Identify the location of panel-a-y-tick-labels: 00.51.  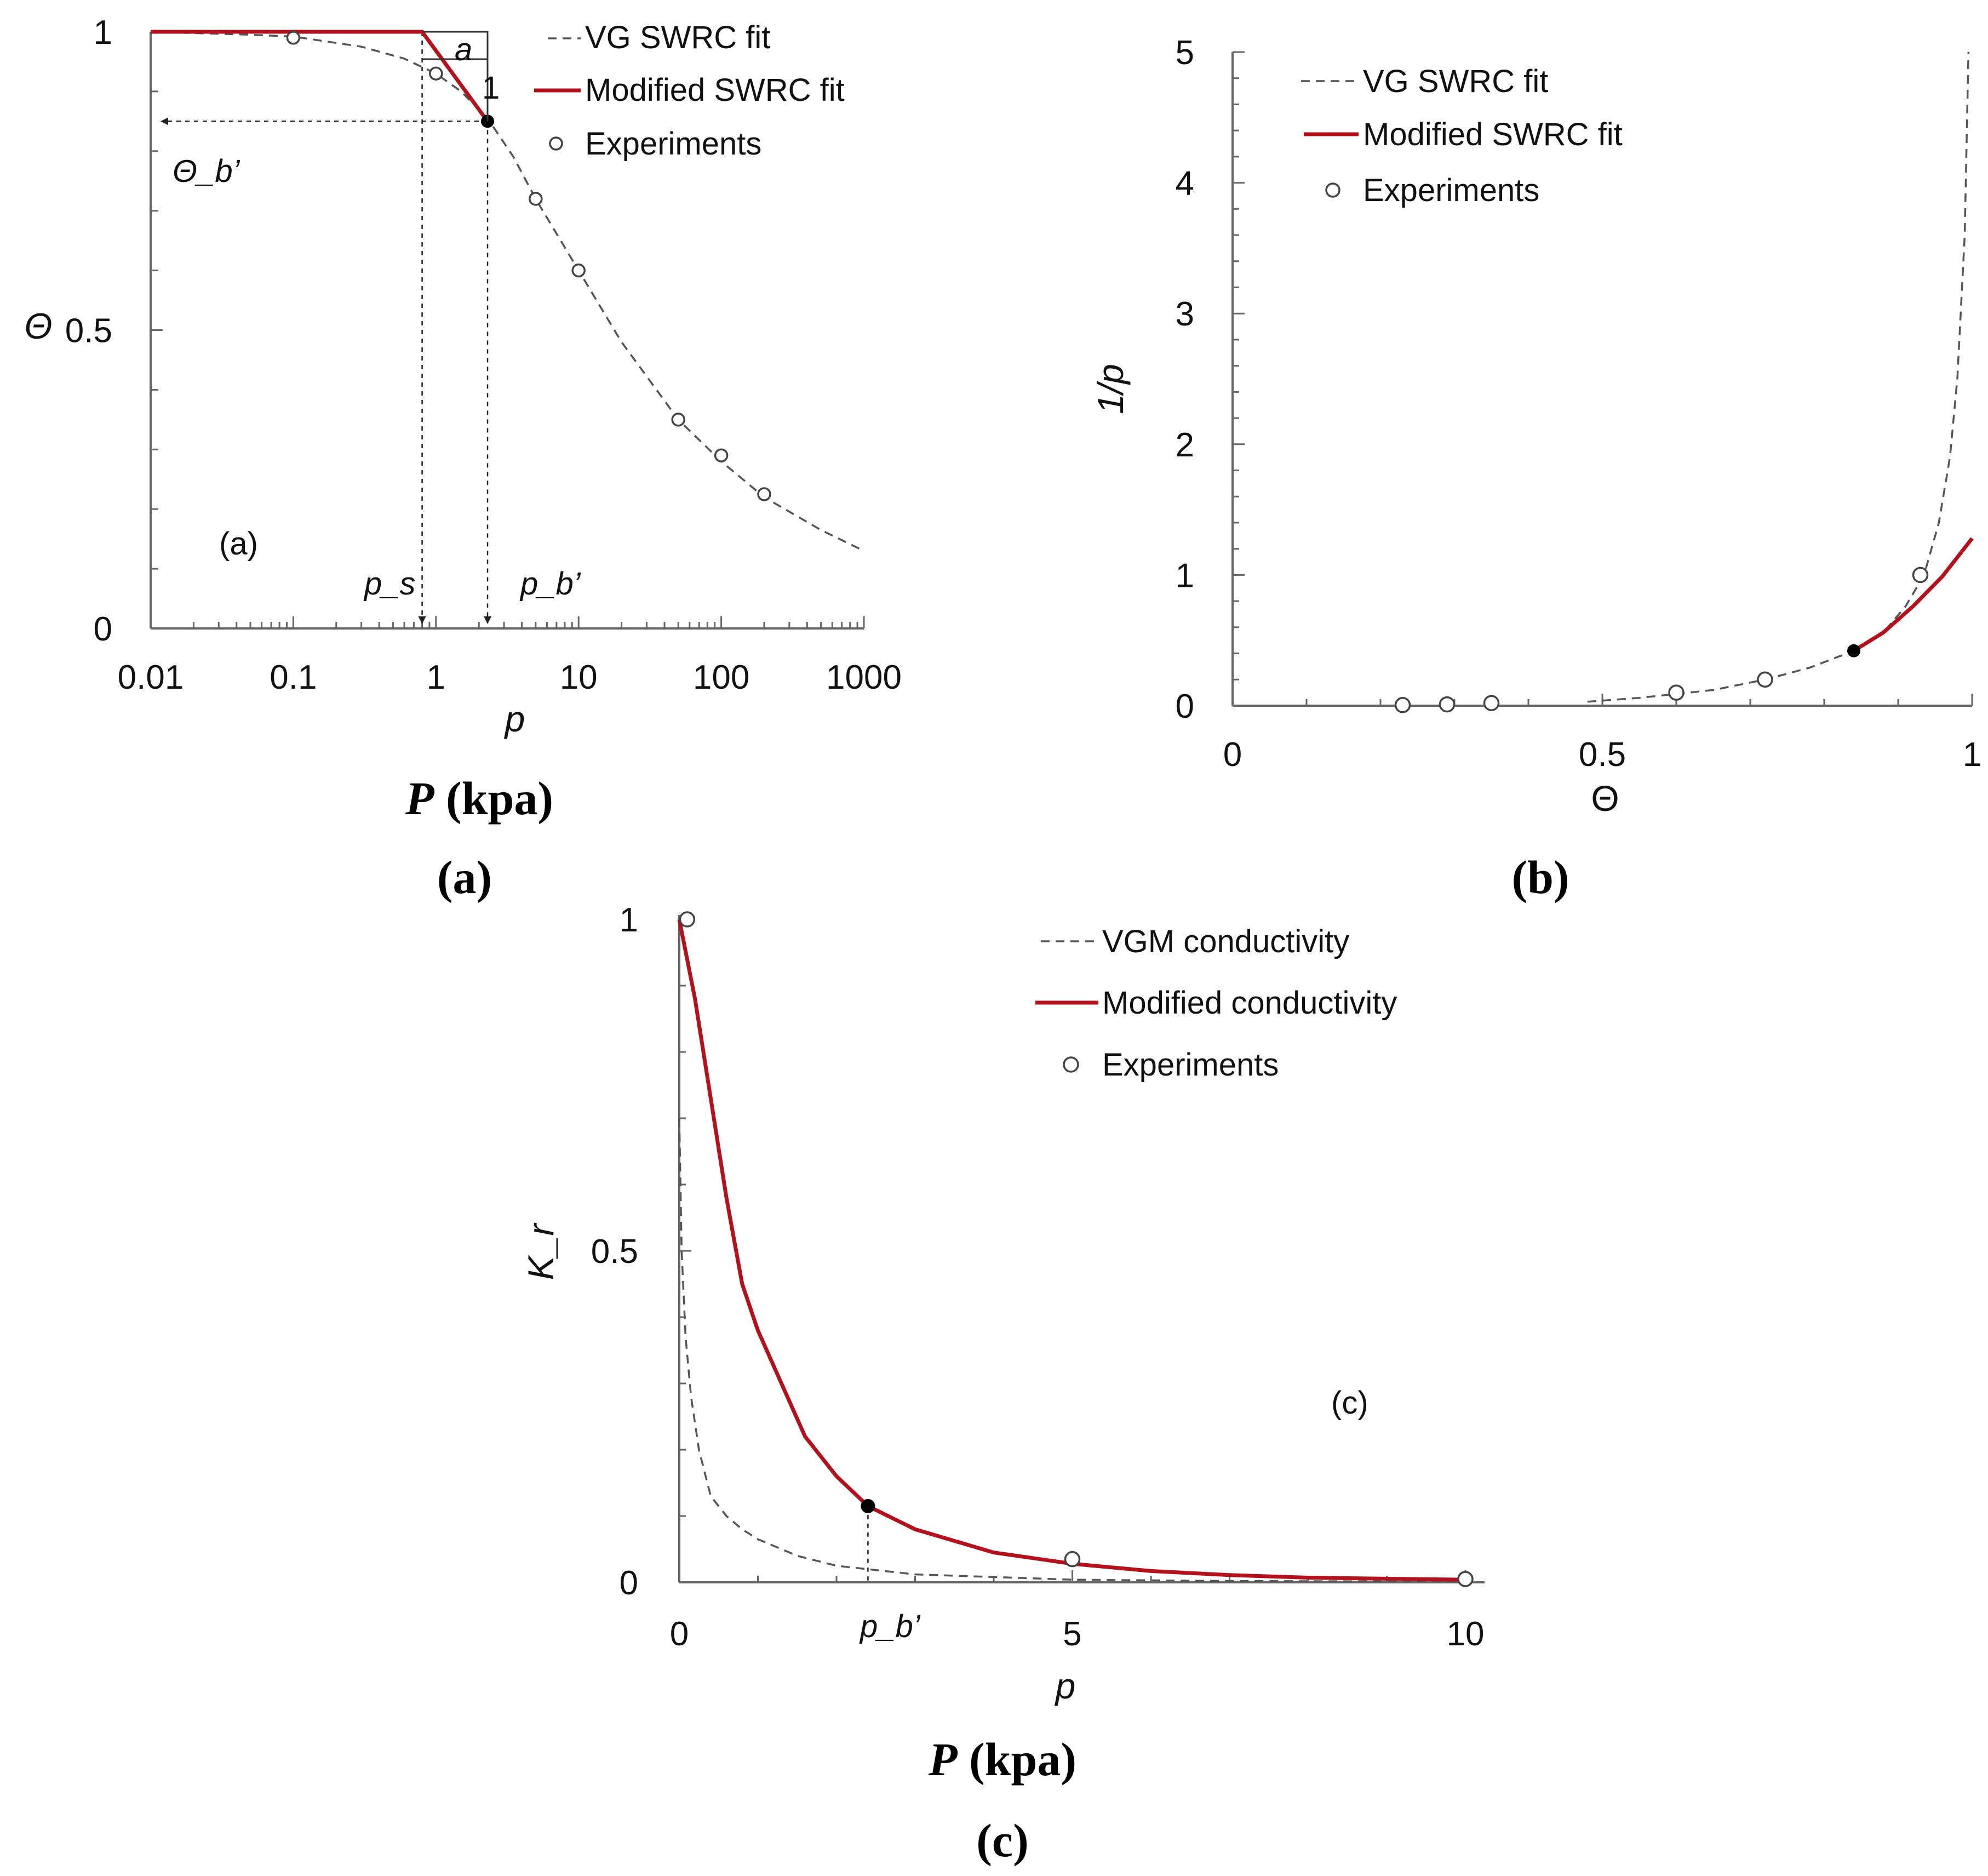
(88, 331).